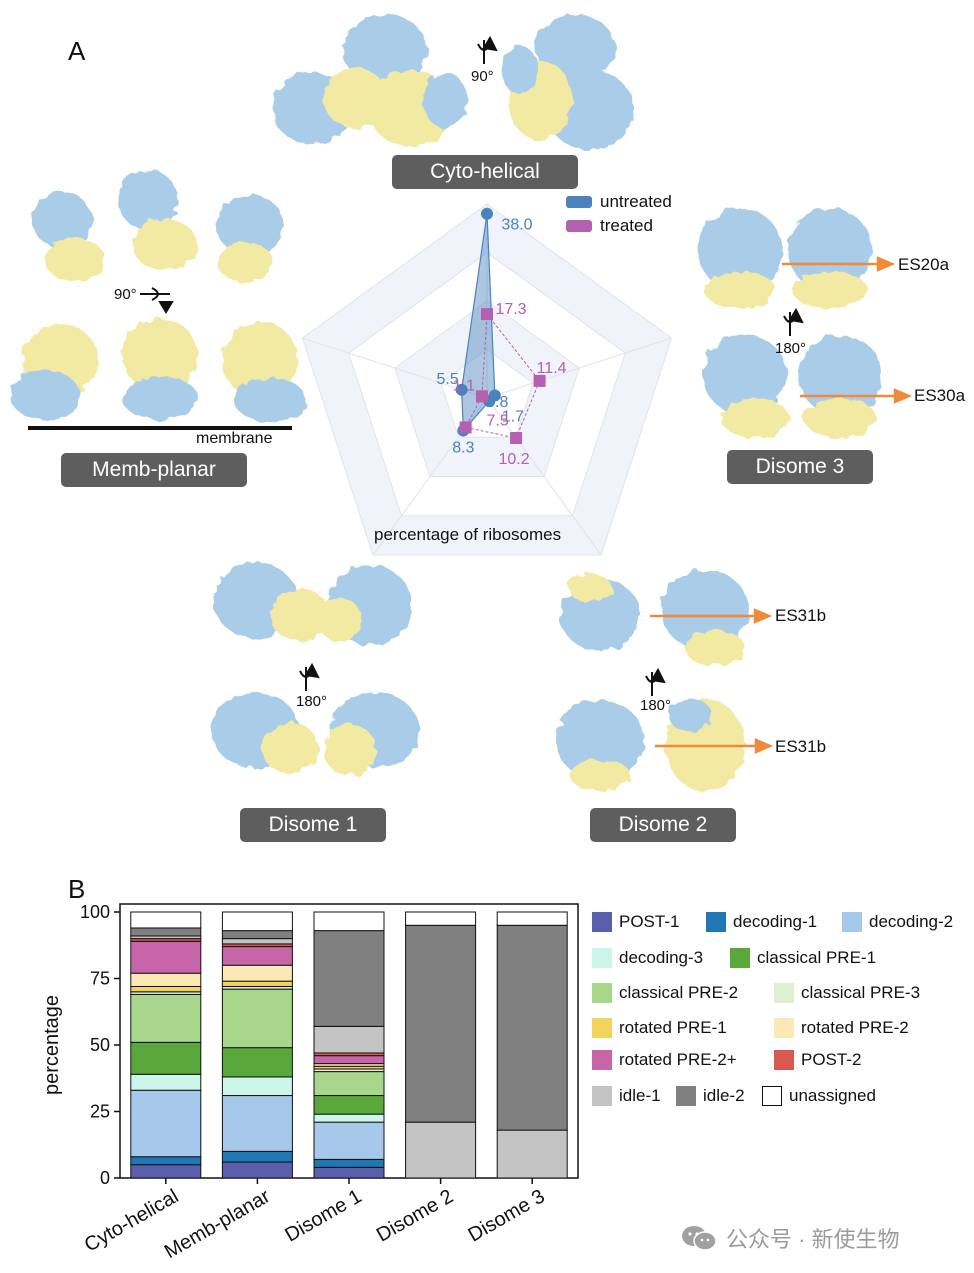 The height and width of the screenshot is (1273, 974). Describe the element at coordinates (650, 745) in the screenshot. I see `disome2-ribosomes-bottom` at that location.